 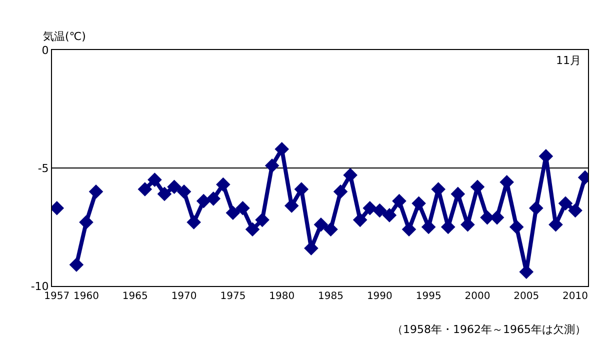 I want to click on x-tick-label: 1970, so click(x=184, y=296).